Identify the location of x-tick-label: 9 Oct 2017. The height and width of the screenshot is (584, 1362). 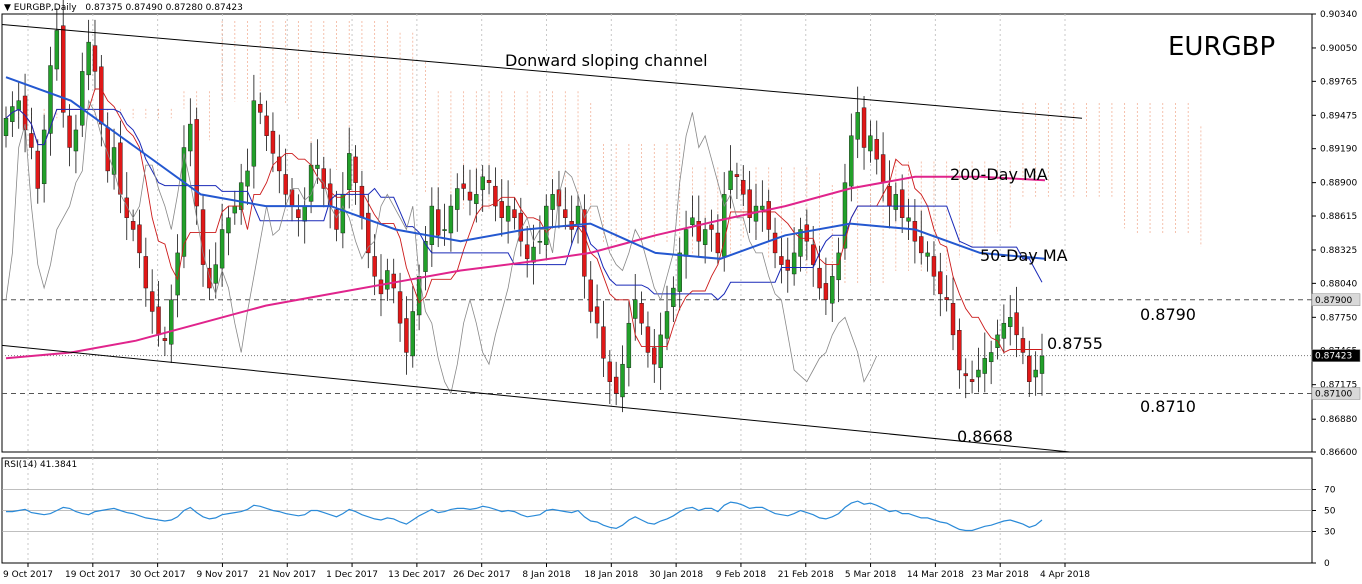
(28, 575).